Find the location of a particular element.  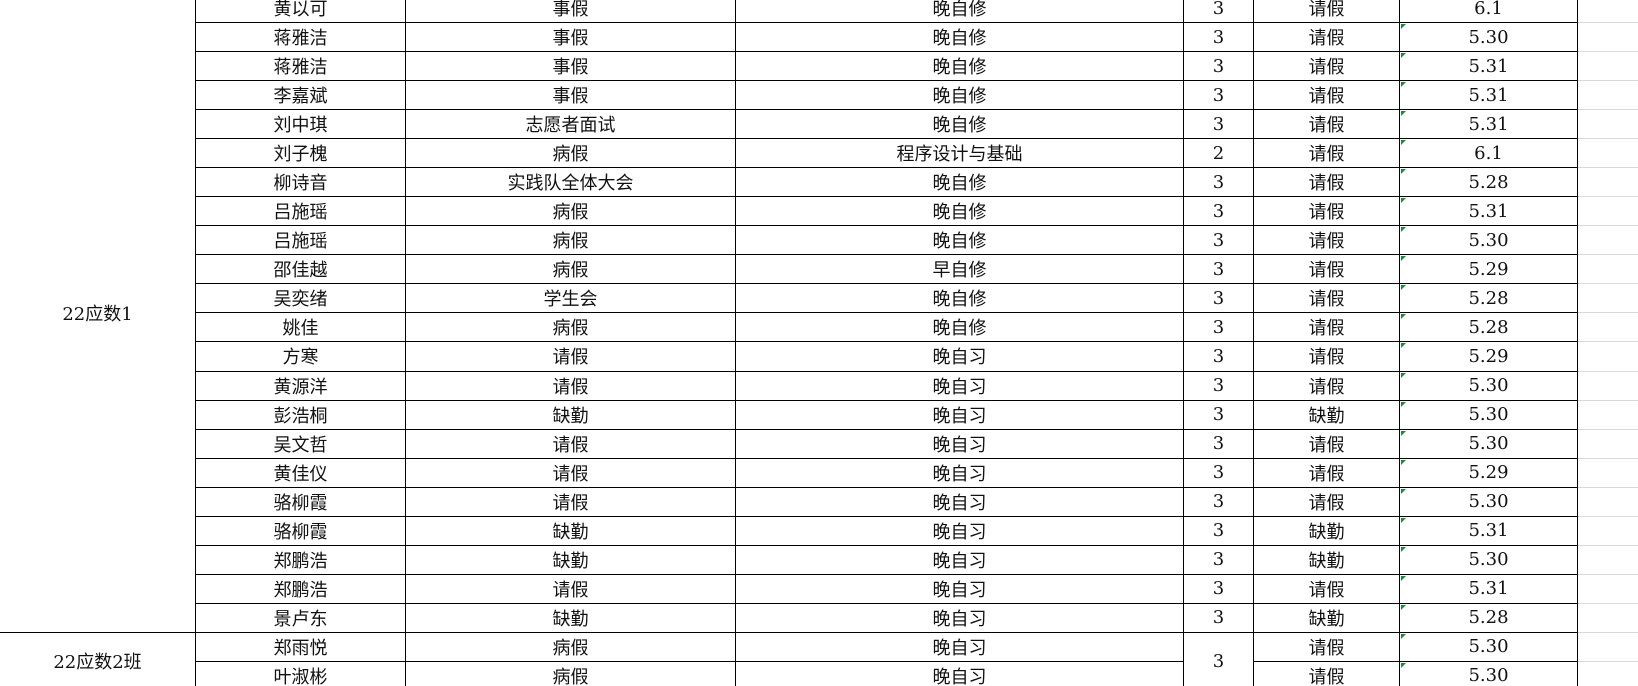

name-cell: 叶淑彬 is located at coordinates (301, 673).